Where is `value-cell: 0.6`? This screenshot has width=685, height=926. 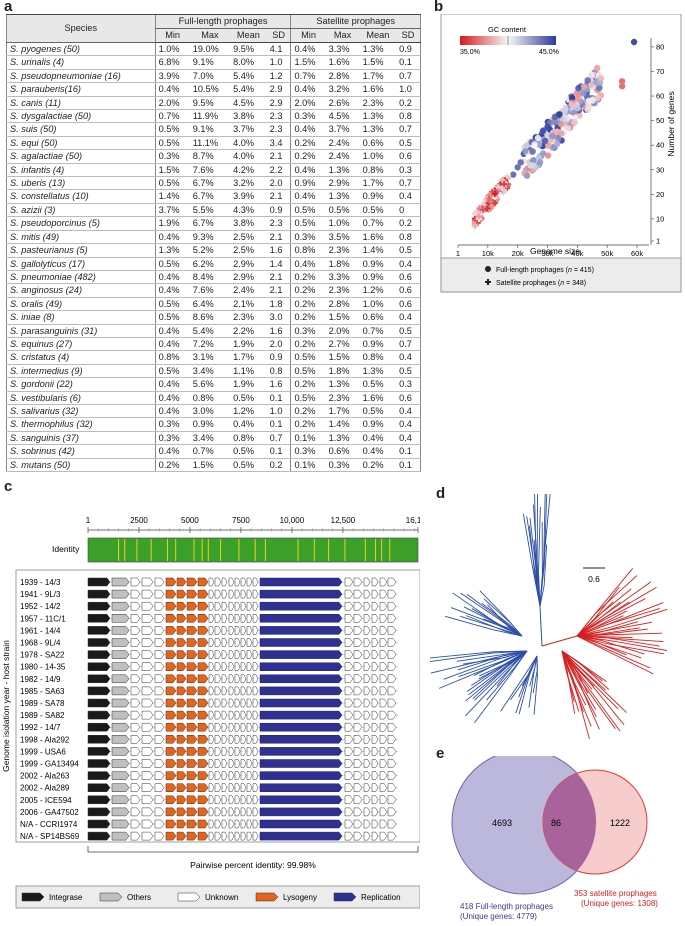 value-cell: 0.6 is located at coordinates (408, 304).